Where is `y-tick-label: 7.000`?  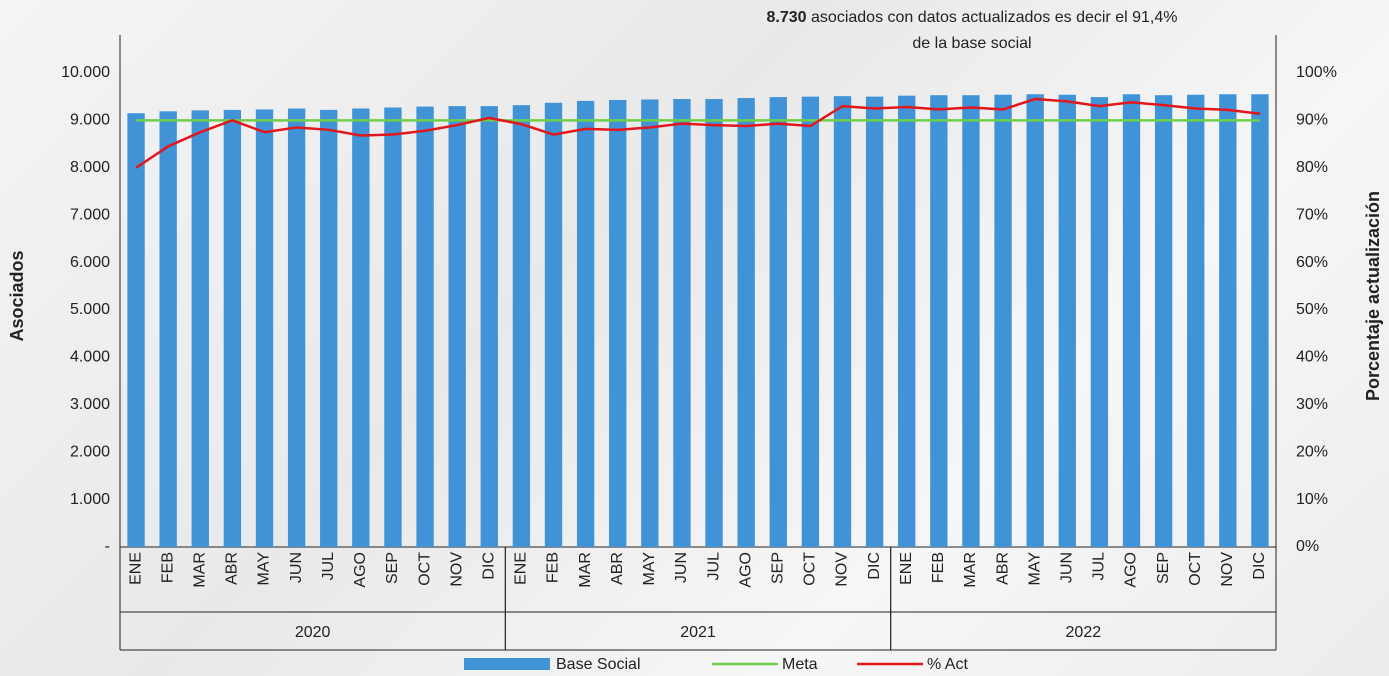
y-tick-label: 7.000 is located at coordinates (90, 214).